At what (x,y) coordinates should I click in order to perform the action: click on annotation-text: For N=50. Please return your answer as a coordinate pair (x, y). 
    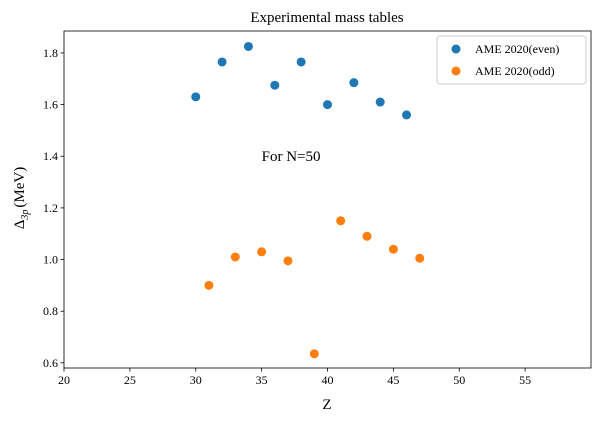
    Looking at the image, I should click on (291, 157).